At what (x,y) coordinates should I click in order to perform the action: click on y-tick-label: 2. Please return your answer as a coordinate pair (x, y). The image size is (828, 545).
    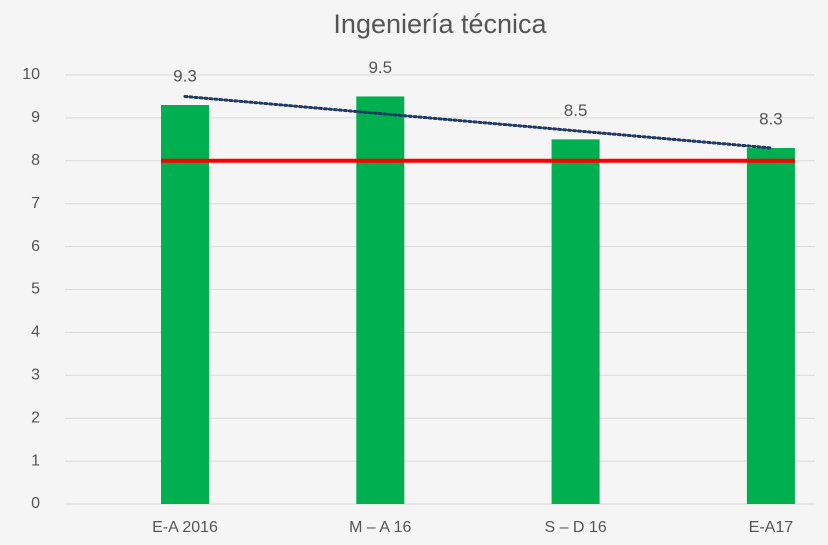
    Looking at the image, I should click on (35, 417).